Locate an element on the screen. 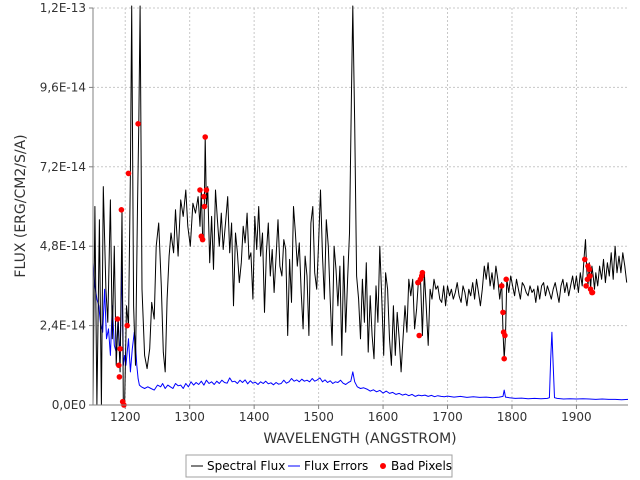  y-axis-ticks: 0,0E0 2,4E-14 4,8E-14 7,2E-14 9,6E-14 1,2E-13 is located at coordinates (66, 206).